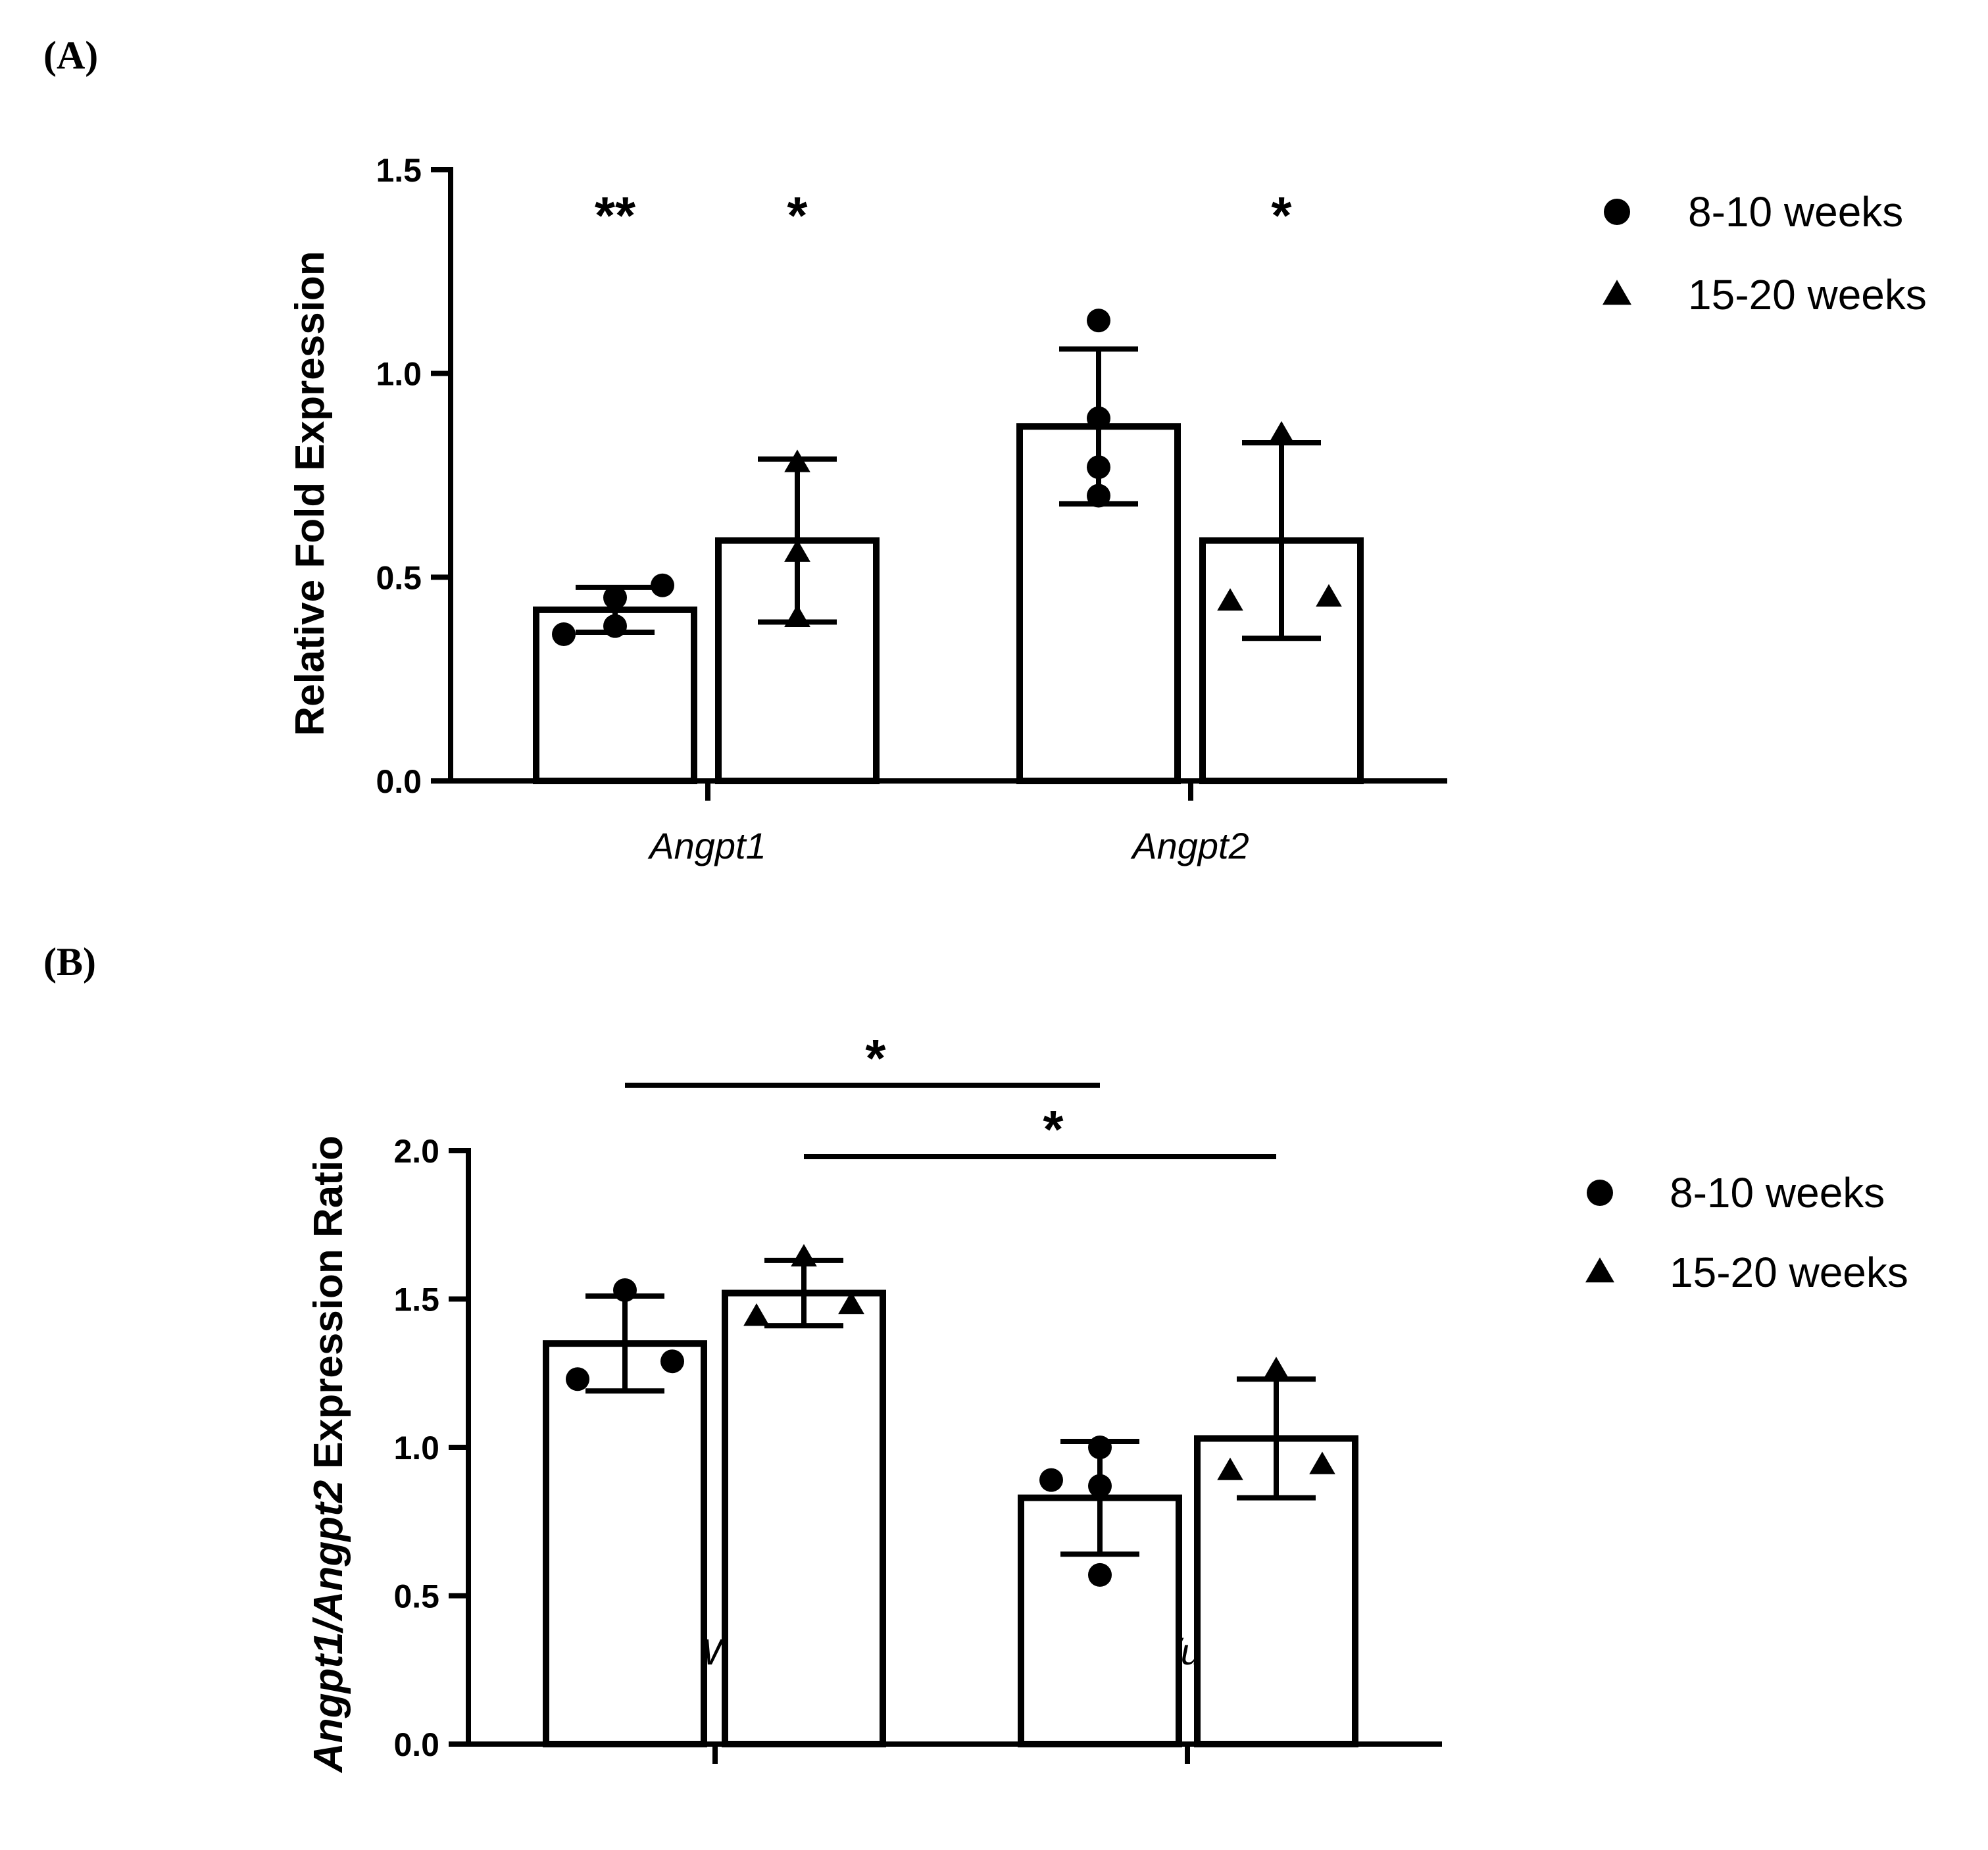 This screenshot has width=1988, height=1850. I want to click on panel-label-b: (B), so click(69, 962).